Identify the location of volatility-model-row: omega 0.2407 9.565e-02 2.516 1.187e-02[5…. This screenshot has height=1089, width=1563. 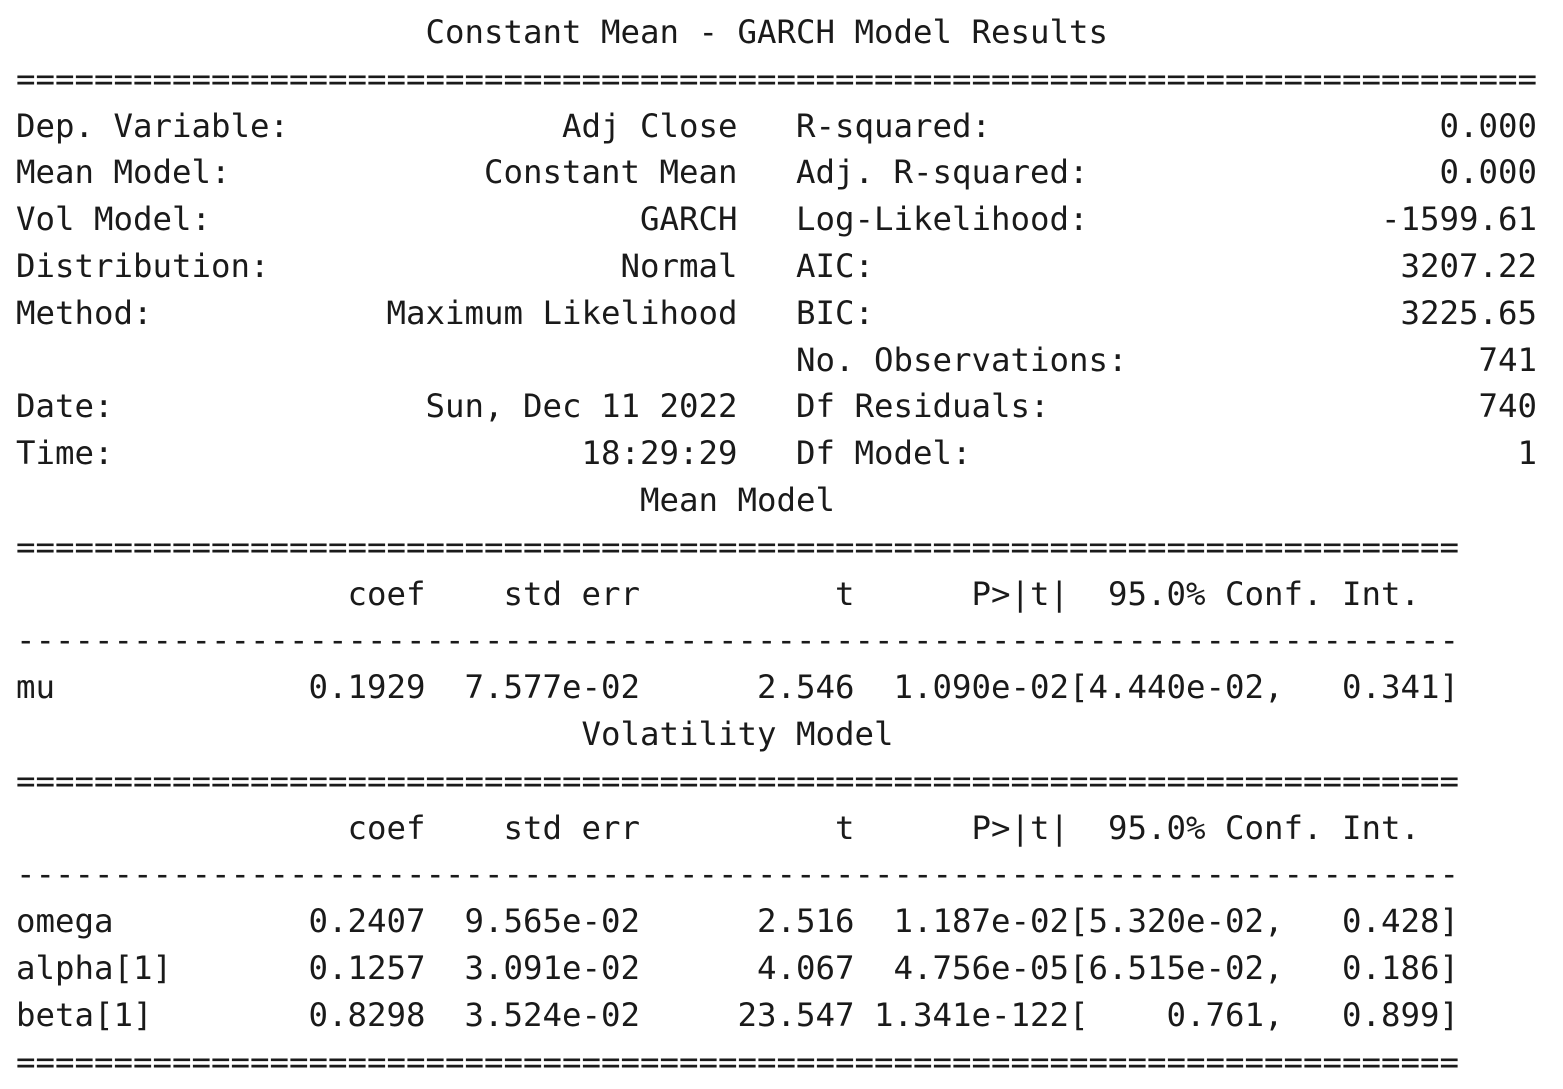
(738, 921).